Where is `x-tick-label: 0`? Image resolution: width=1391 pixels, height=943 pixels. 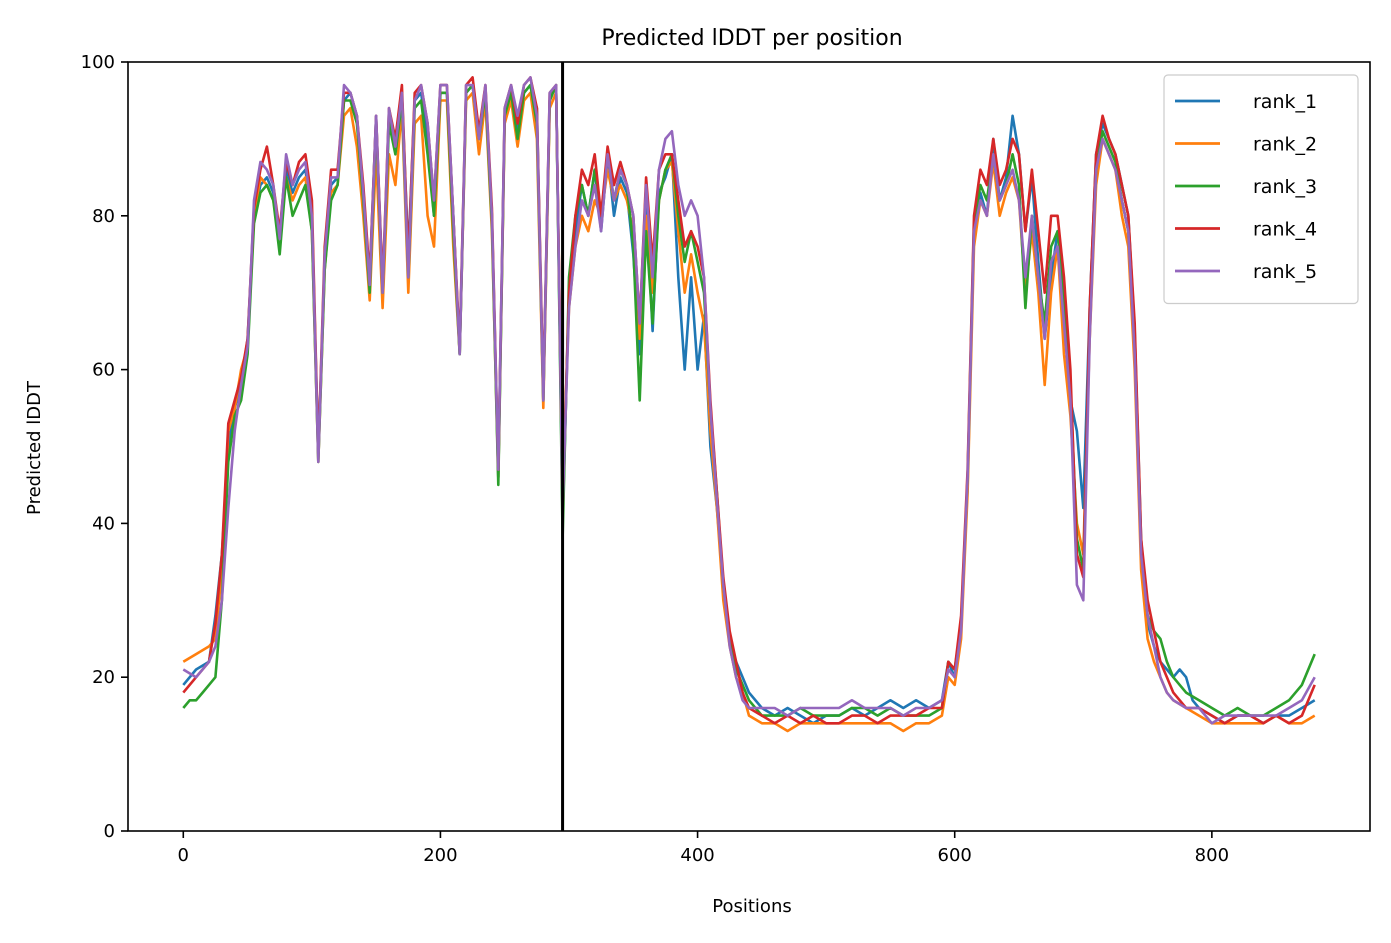
x-tick-label: 0 is located at coordinates (183, 855).